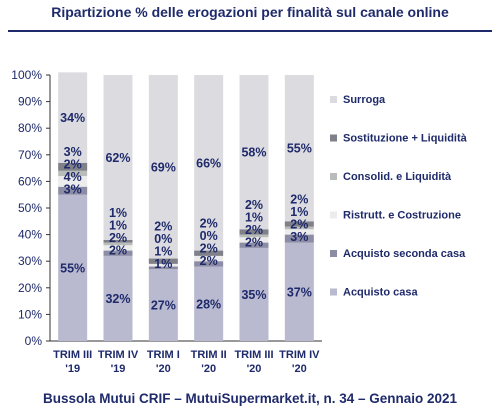 The image size is (500, 418). What do you see at coordinates (404, 254) in the screenshot?
I see `legend-label-acquisto_seconda_casa: Acquisto seconda casa` at bounding box center [404, 254].